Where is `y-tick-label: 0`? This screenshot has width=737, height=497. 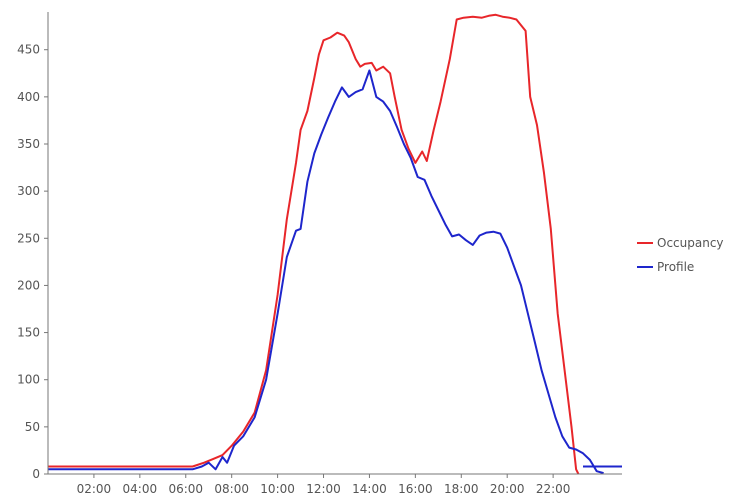 y-tick-label: 0 is located at coordinates (36, 474).